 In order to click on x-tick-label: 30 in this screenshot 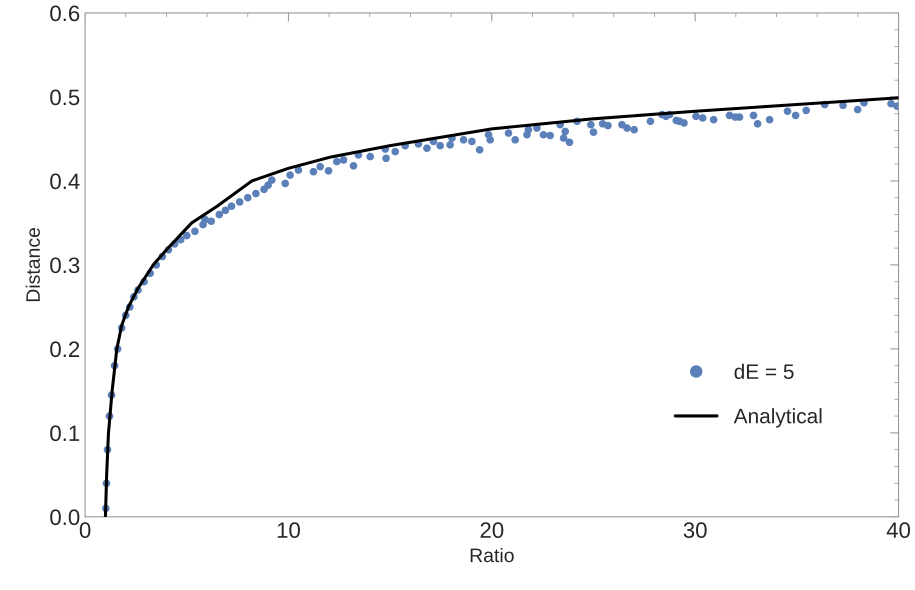, I will do `click(695, 530)`.